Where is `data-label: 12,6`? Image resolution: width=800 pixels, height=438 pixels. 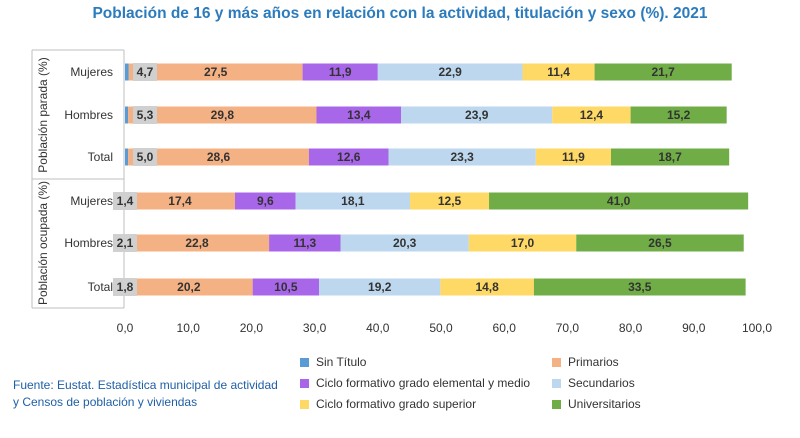
data-label: 12,6 is located at coordinates (349, 157).